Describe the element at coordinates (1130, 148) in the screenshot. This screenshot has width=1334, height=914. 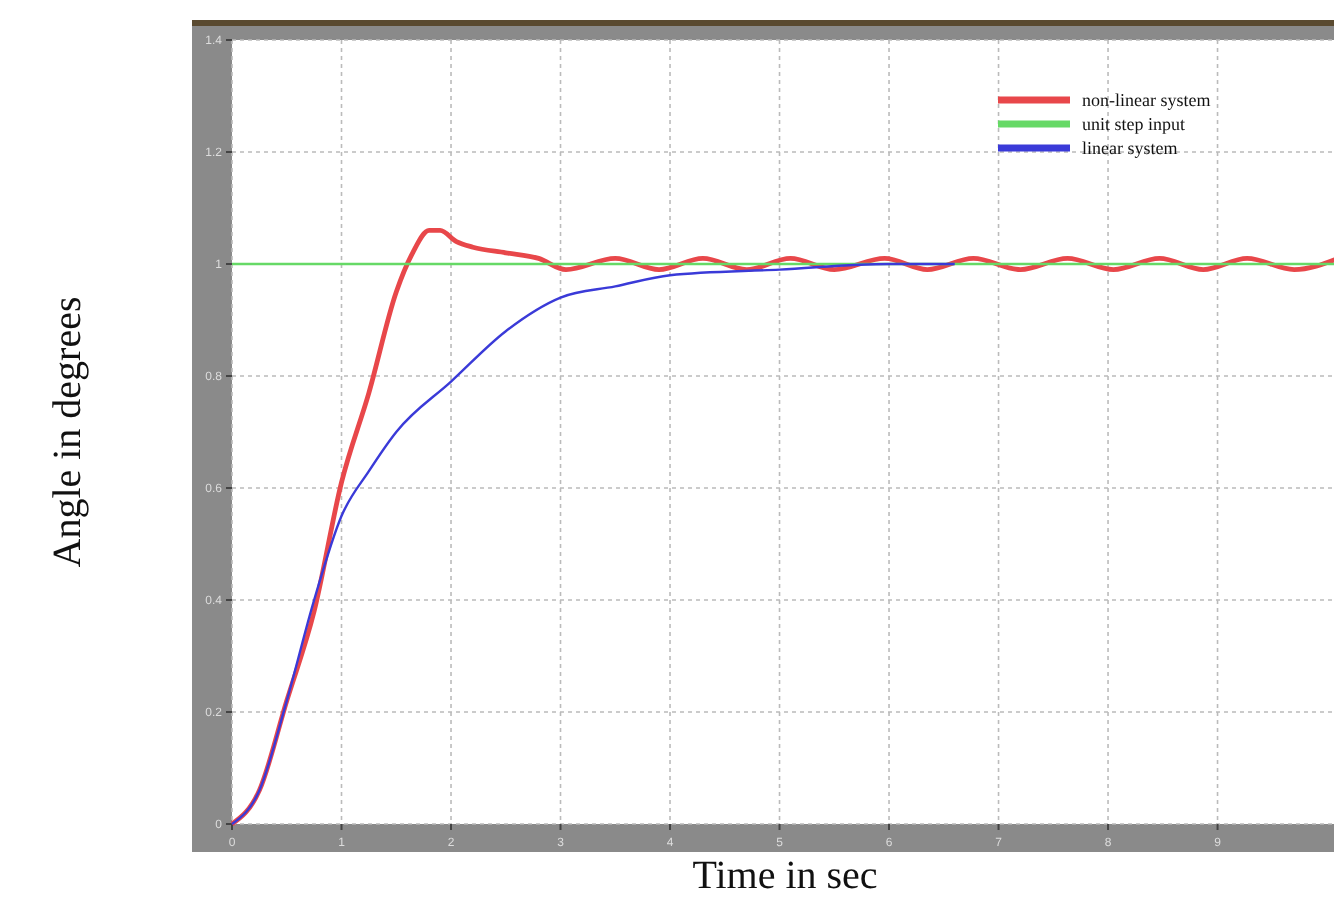
I see `legend-label: linear system` at that location.